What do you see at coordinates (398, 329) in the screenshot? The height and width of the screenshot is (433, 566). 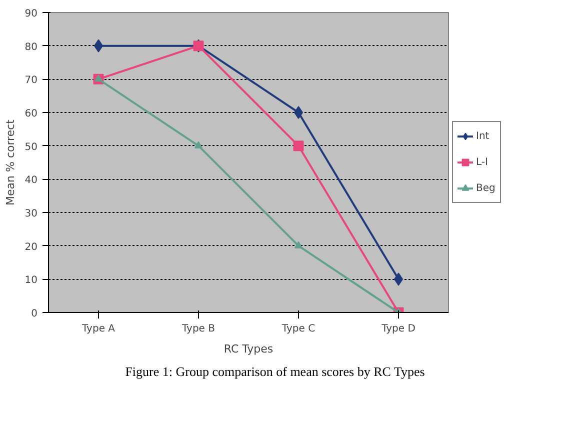 I see `x-tick-label: Type D` at bounding box center [398, 329].